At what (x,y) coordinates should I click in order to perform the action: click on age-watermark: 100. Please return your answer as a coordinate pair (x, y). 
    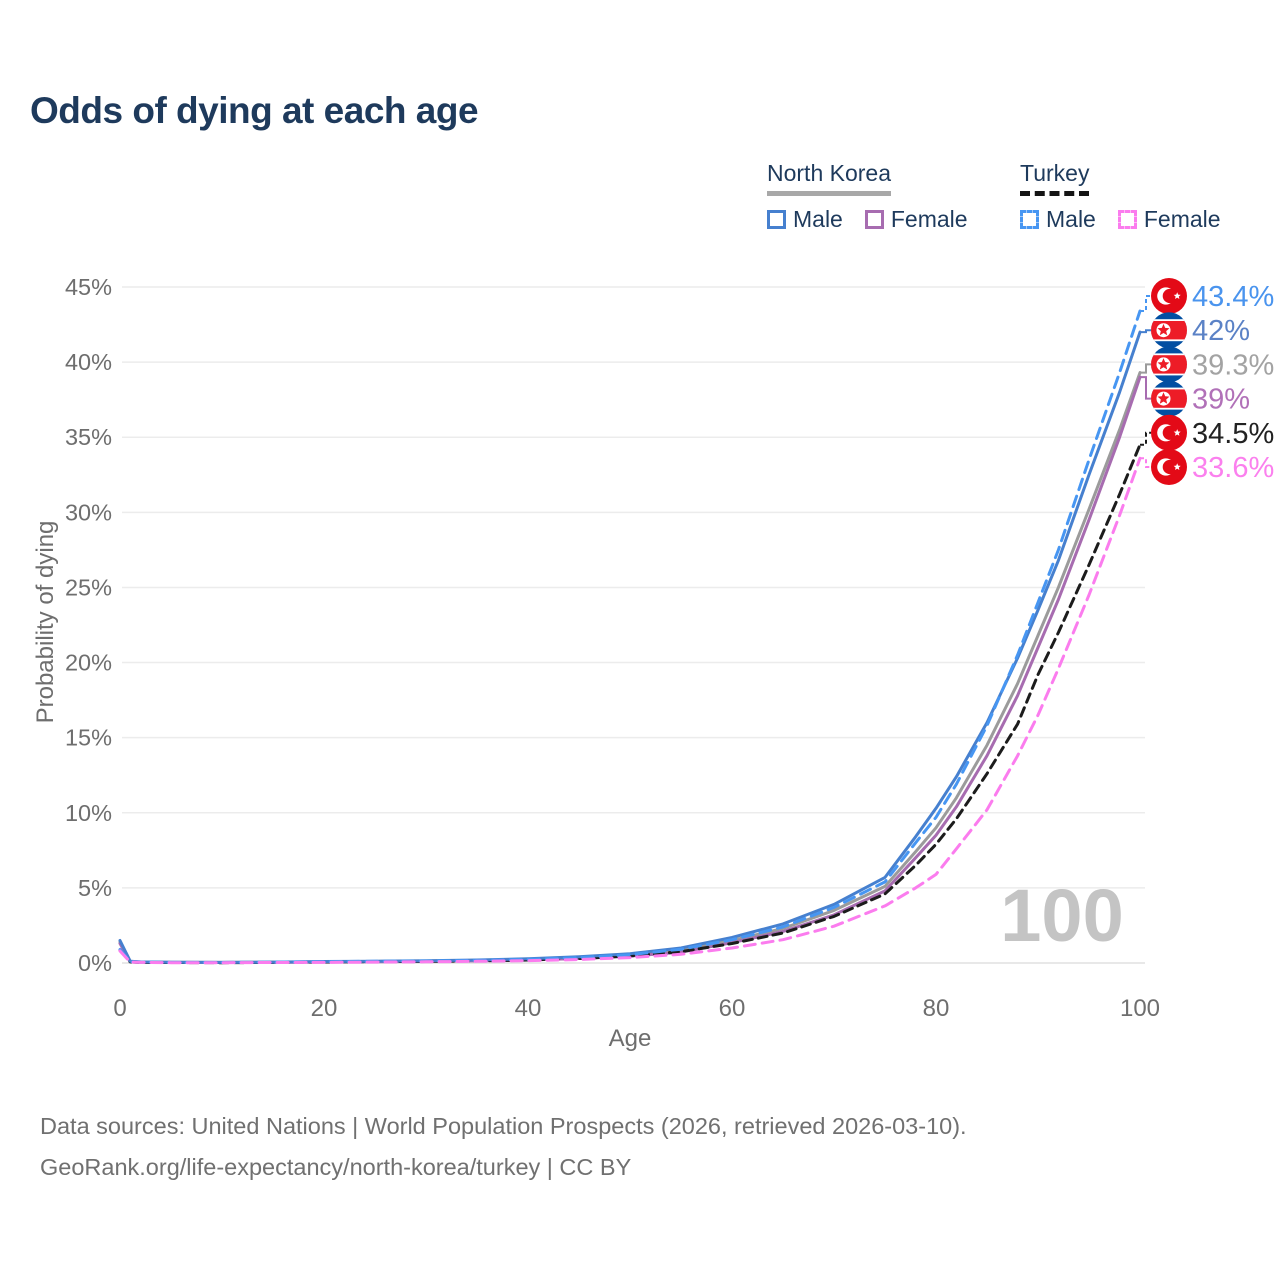
    Looking at the image, I should click on (1061, 915).